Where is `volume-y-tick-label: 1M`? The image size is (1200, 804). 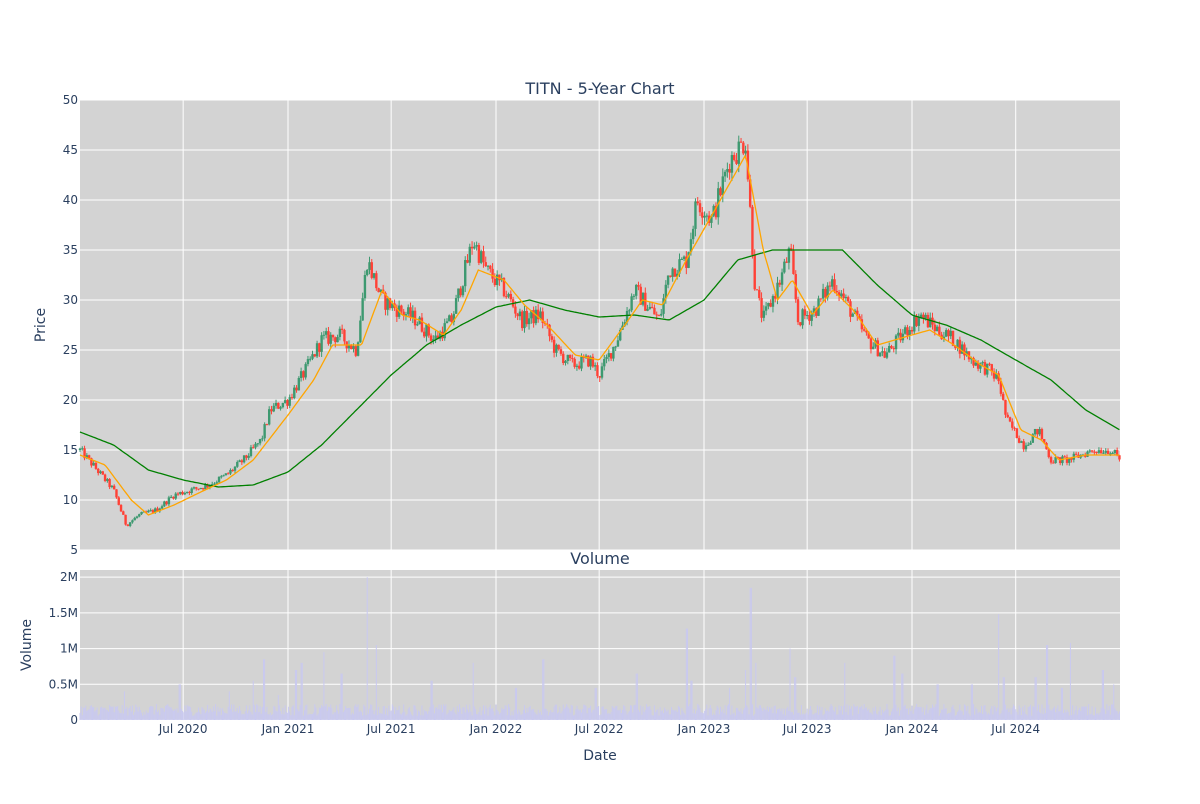 volume-y-tick-label: 1M is located at coordinates (69, 649).